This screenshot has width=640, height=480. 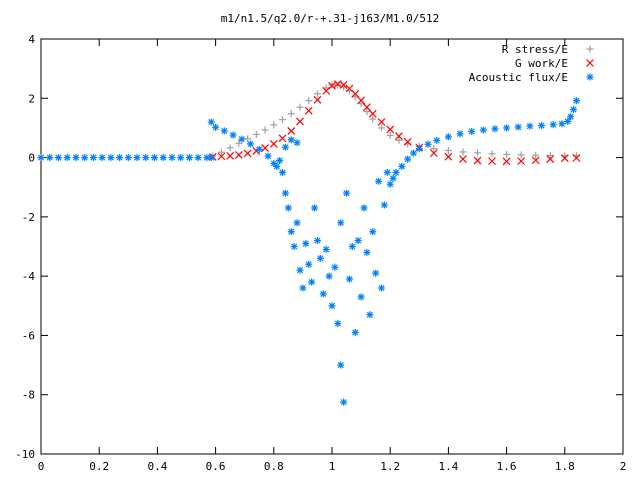 I want to click on x-tick-label: 0, so click(x=41, y=466).